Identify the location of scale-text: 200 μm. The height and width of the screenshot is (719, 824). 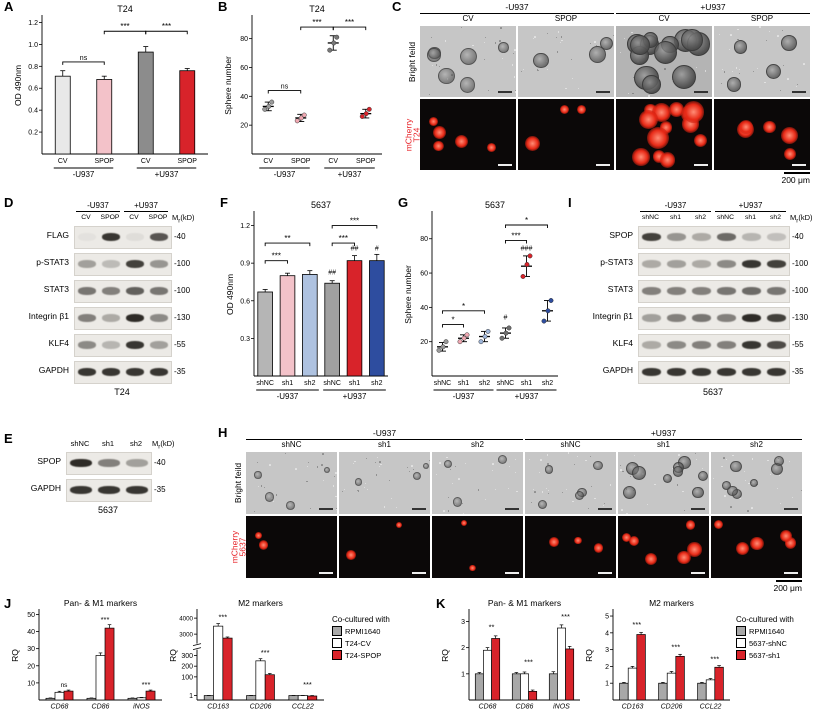
(795, 180).